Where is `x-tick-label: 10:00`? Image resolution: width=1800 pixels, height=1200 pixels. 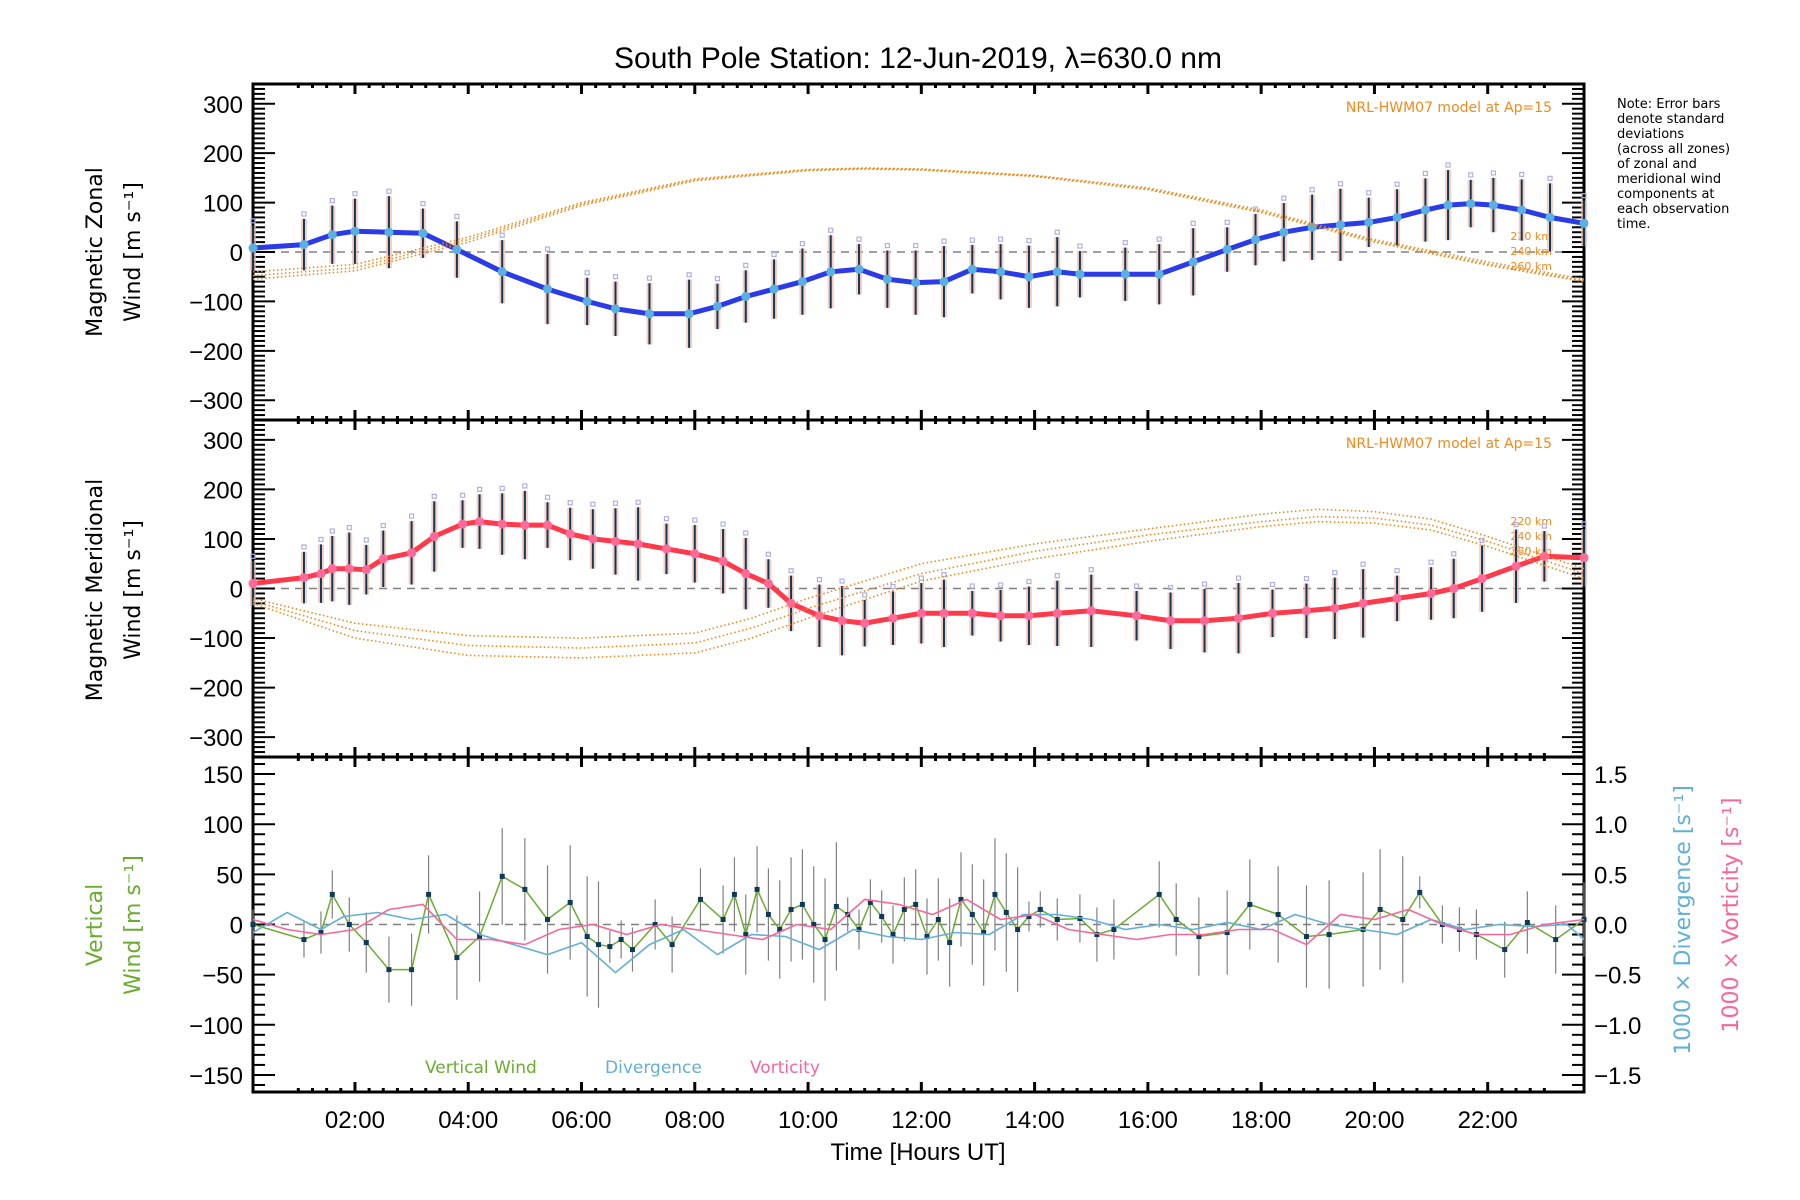
x-tick-label: 10:00 is located at coordinates (808, 1120).